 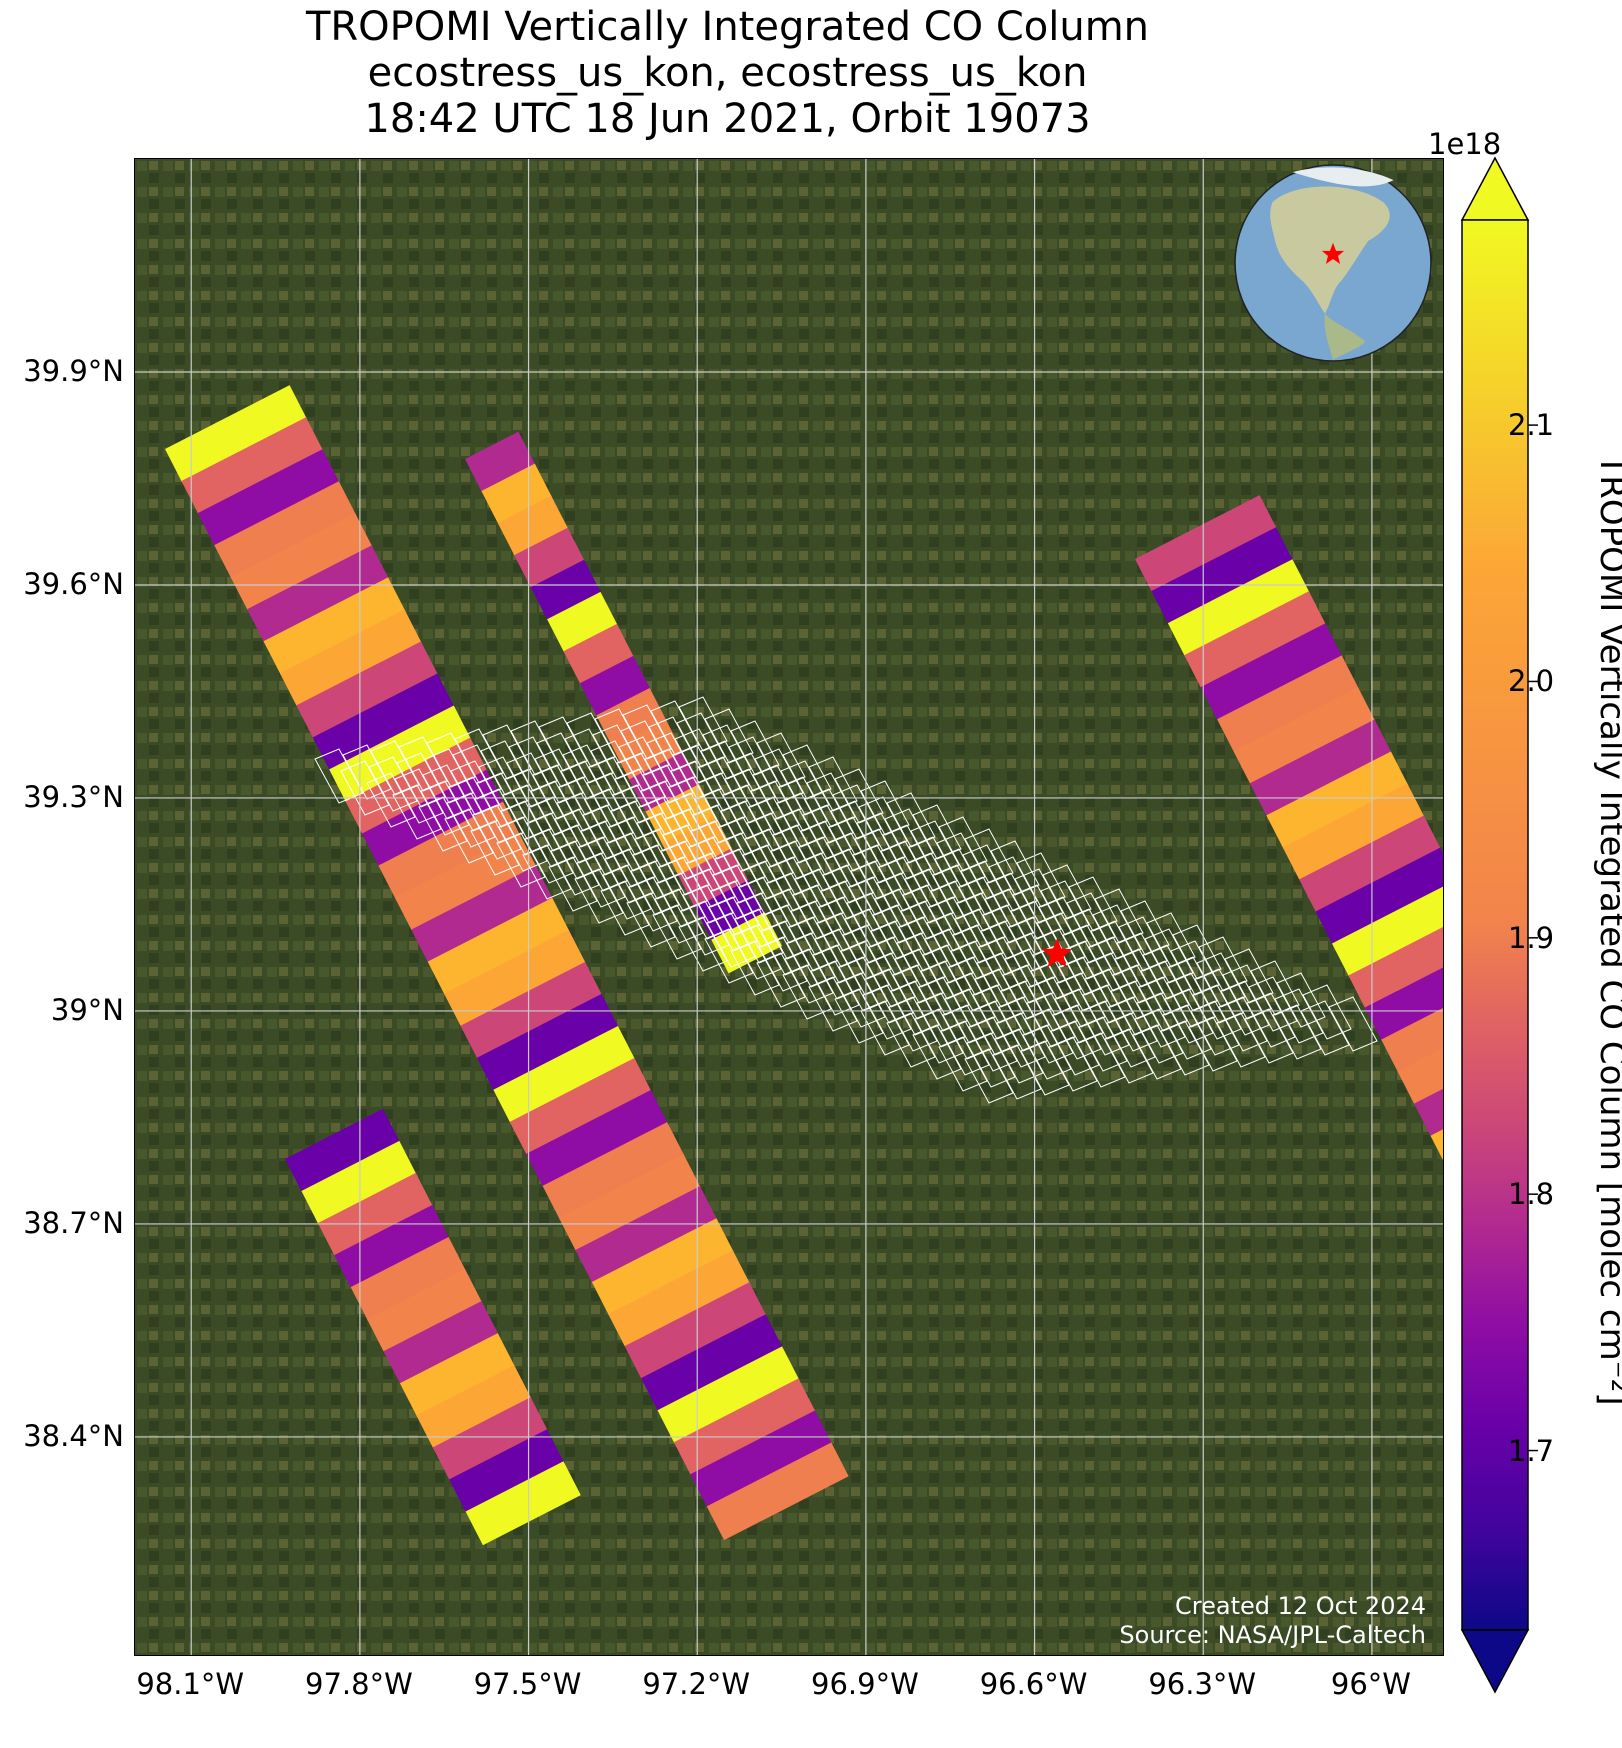 What do you see at coordinates (1300, 1606) in the screenshot?
I see `created-date: Created 12 Oct 2024` at bounding box center [1300, 1606].